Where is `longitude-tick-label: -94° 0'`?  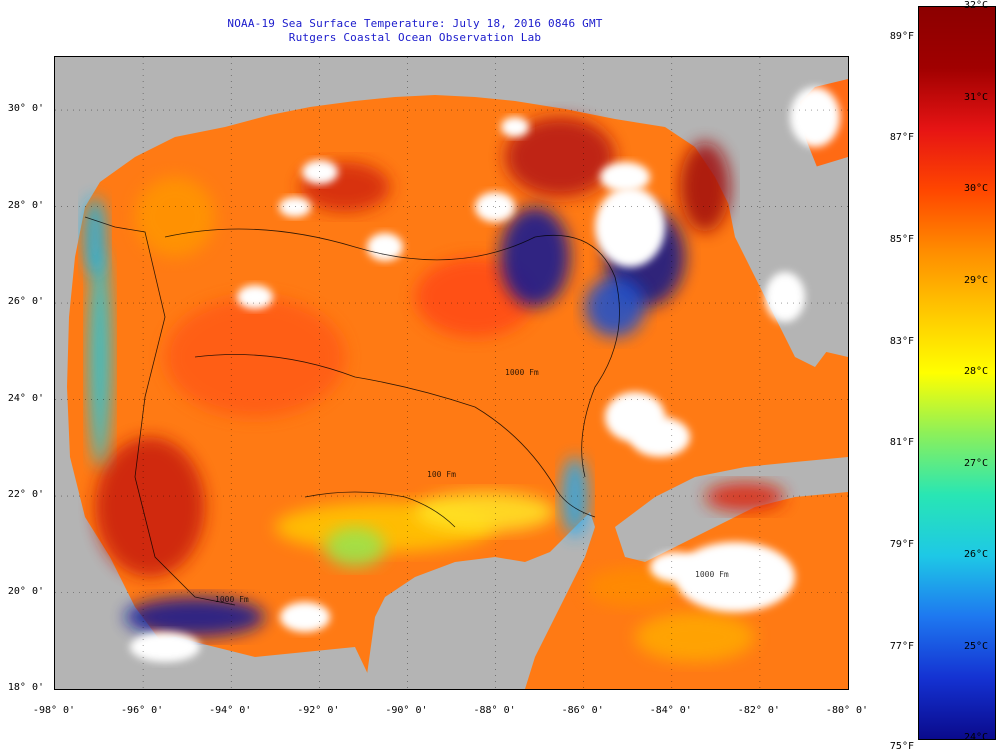 longitude-tick-label: -94° 0' is located at coordinates (230, 710).